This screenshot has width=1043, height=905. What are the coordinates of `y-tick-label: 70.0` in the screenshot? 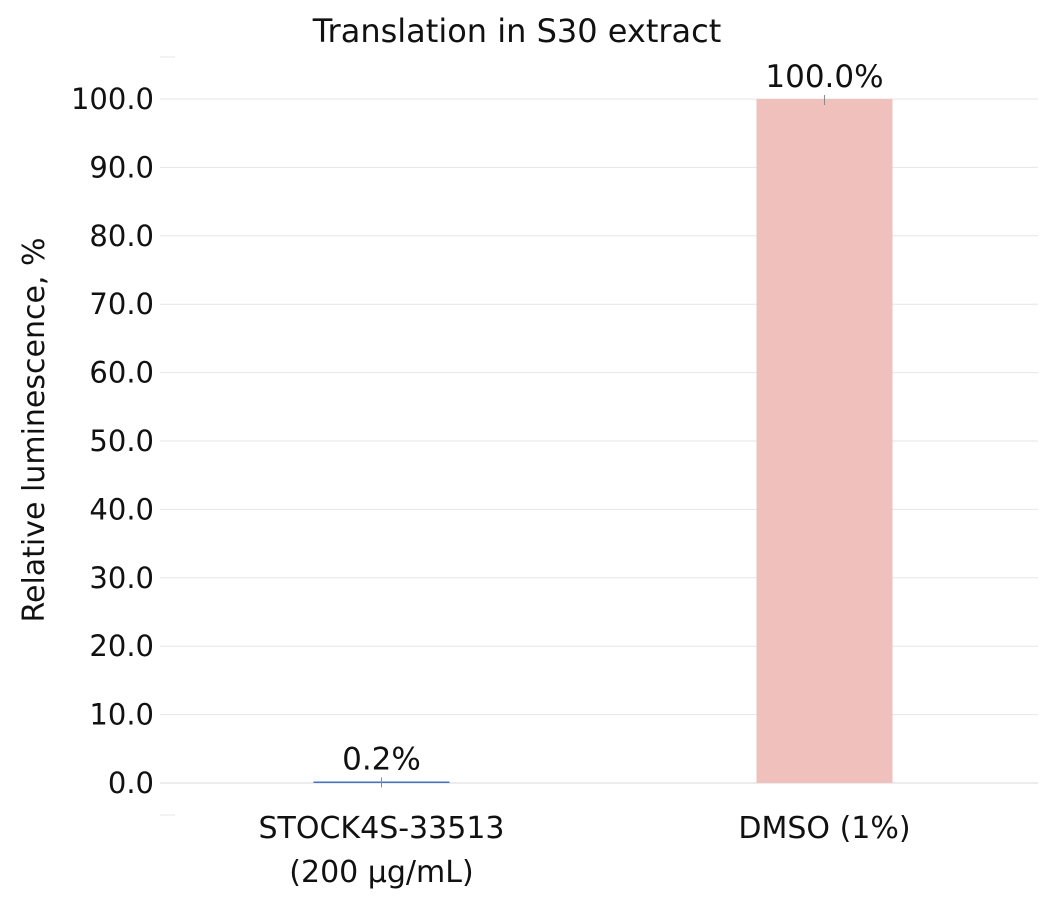 It's located at (121, 304).